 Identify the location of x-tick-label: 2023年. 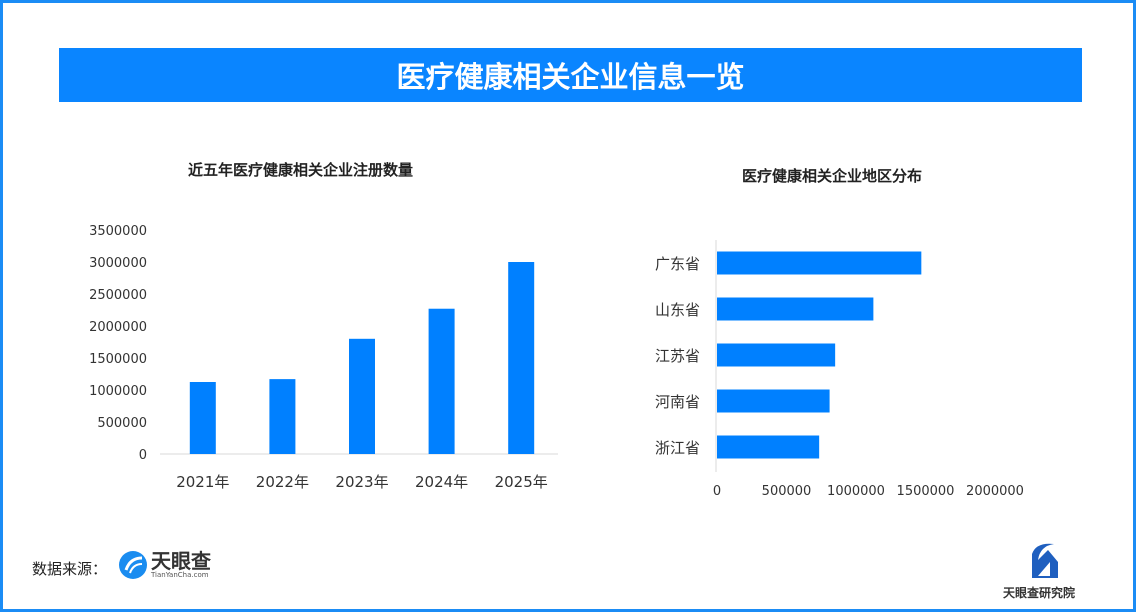
(361, 482).